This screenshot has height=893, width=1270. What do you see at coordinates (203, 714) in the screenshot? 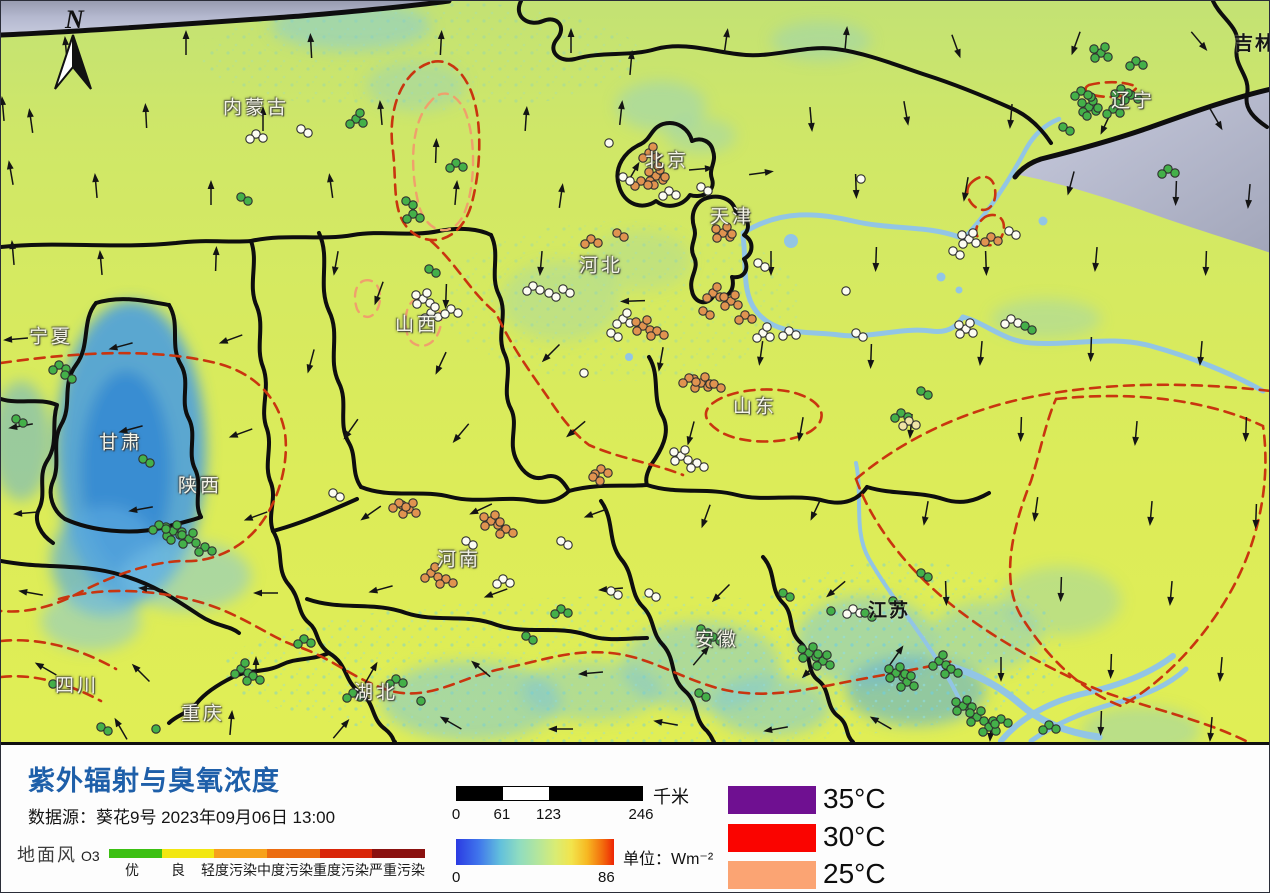
I see `province-label: 重庆` at bounding box center [203, 714].